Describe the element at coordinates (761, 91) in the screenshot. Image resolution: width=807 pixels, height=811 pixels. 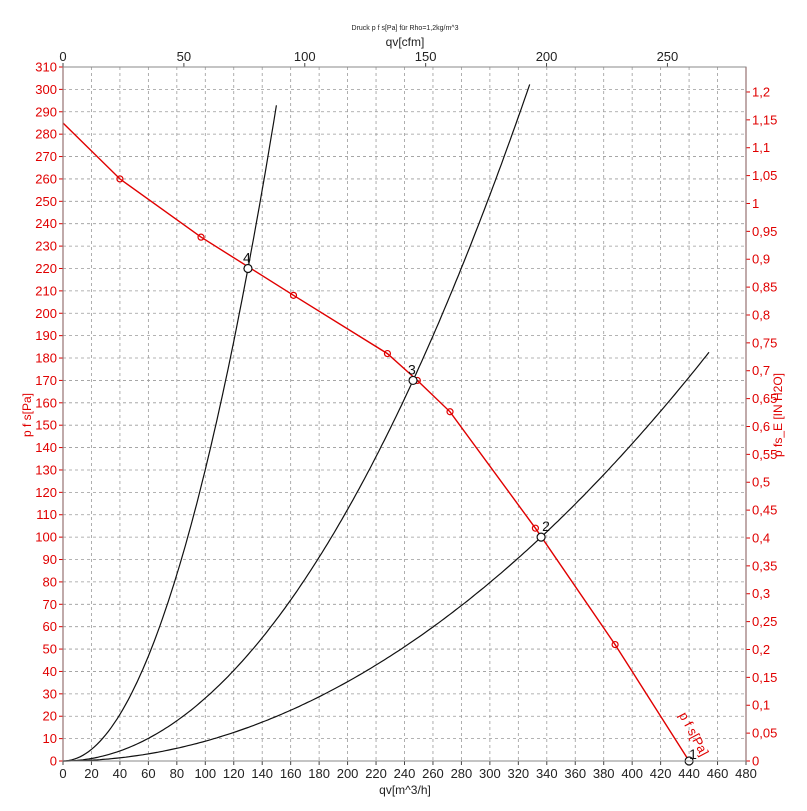
I see `y2-tick-label: 1,2` at that location.